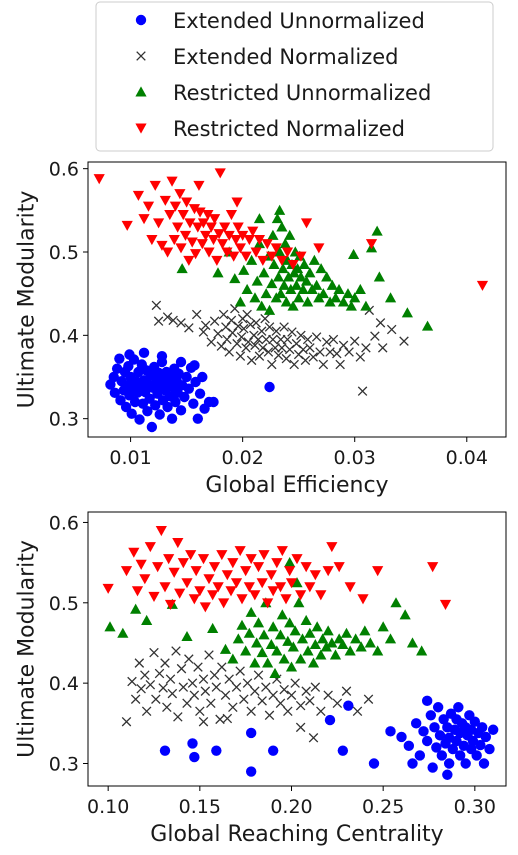  What do you see at coordinates (294, 76) in the screenshot?
I see `legend-frame` at bounding box center [294, 76].